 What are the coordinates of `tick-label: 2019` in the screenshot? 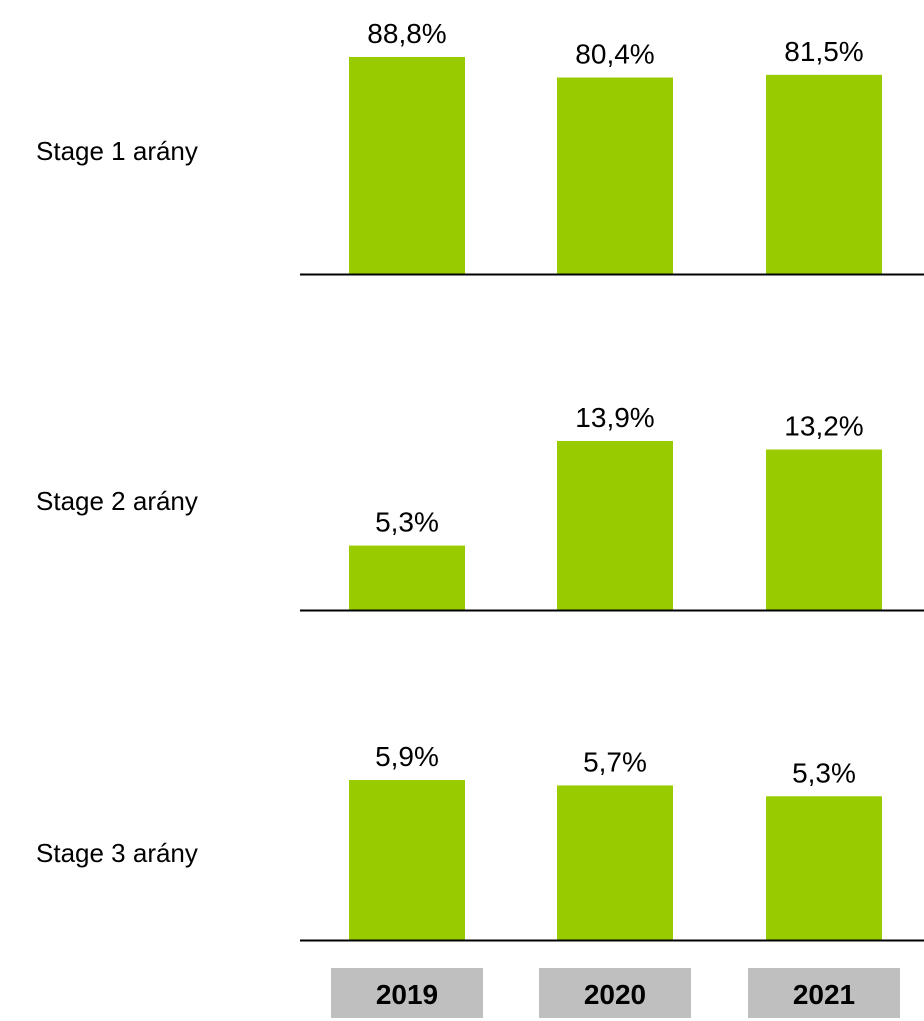 It's located at (407, 994).